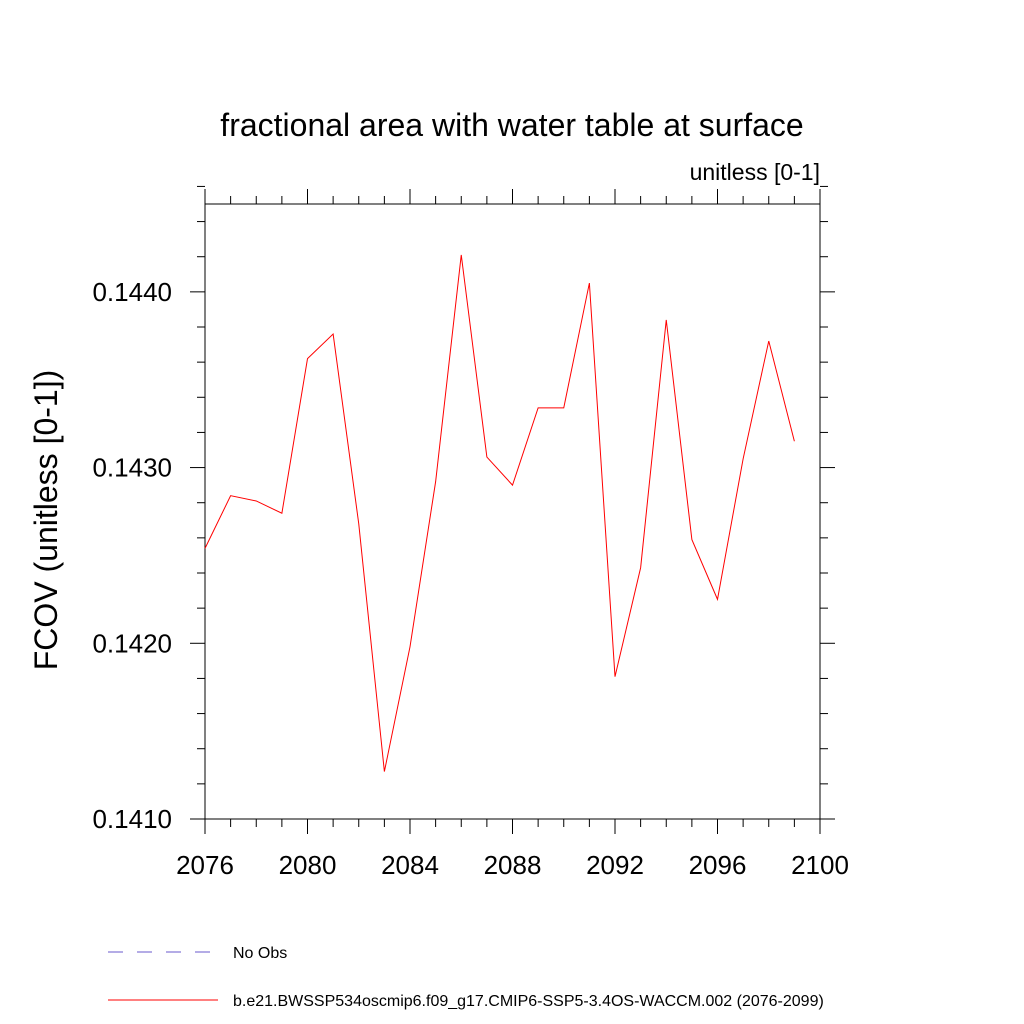 This screenshot has width=1024, height=1024. Describe the element at coordinates (260, 953) in the screenshot. I see `legend-label: No Obs` at that location.